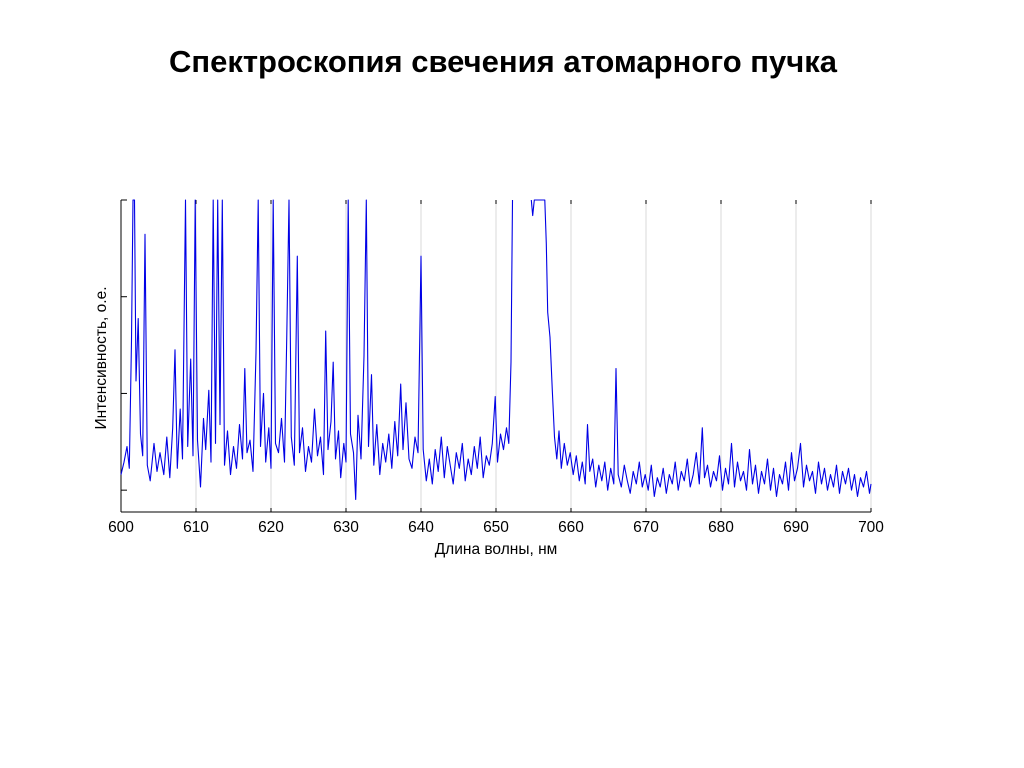  What do you see at coordinates (346, 527) in the screenshot?
I see `x-tick-label: 630` at bounding box center [346, 527].